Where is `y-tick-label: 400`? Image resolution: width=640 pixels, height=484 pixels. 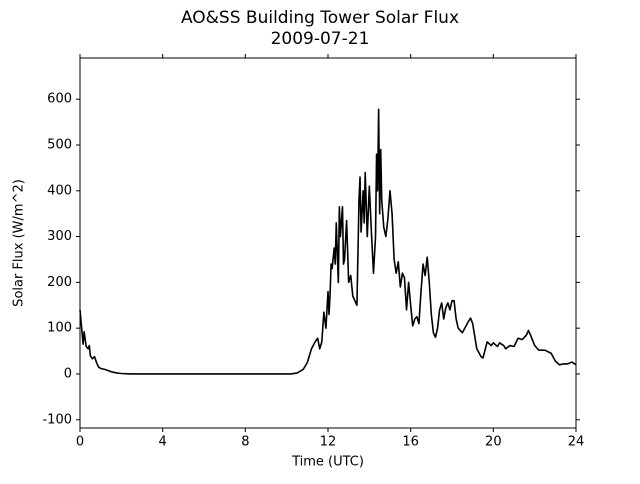
y-tick-label: 400 is located at coordinates (59, 190).